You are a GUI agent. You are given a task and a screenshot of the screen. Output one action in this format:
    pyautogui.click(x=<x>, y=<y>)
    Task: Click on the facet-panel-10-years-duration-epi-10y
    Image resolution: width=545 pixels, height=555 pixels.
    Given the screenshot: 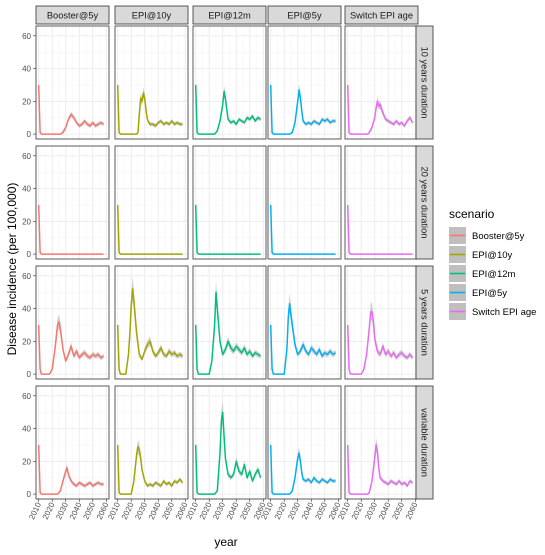 What is the action you would take?
    pyautogui.click(x=151, y=82)
    